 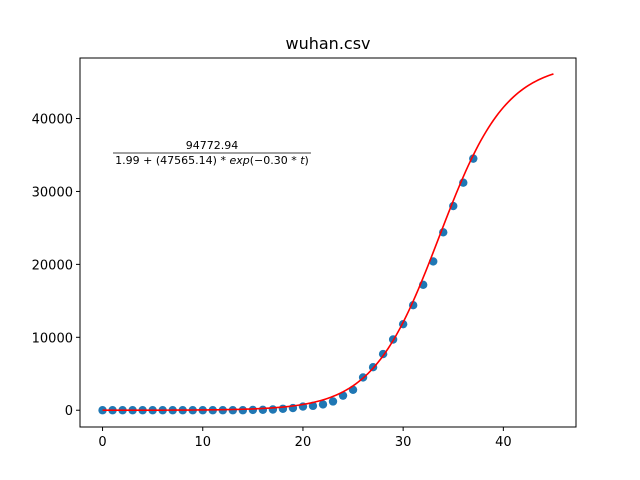 What do you see at coordinates (52, 338) in the screenshot?
I see `y-tick-label: 10000` at bounding box center [52, 338].